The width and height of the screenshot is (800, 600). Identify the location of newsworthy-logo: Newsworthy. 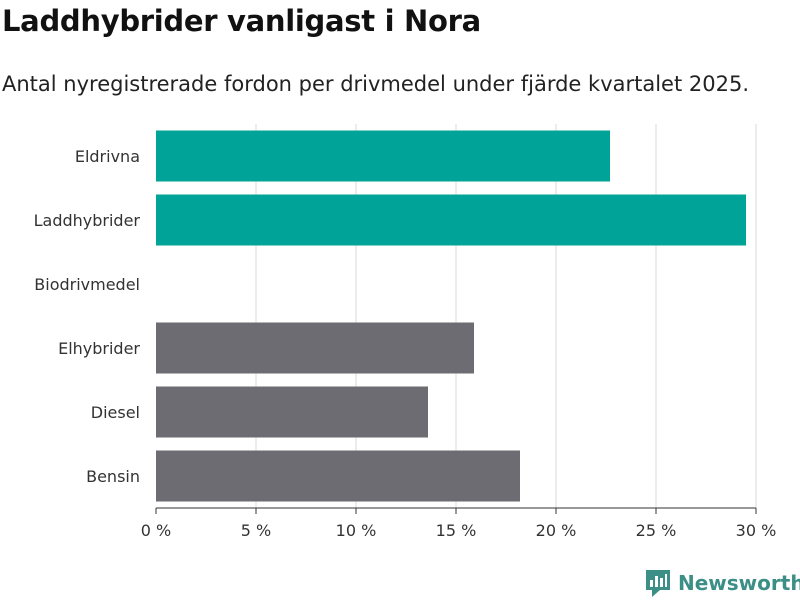
(722, 583).